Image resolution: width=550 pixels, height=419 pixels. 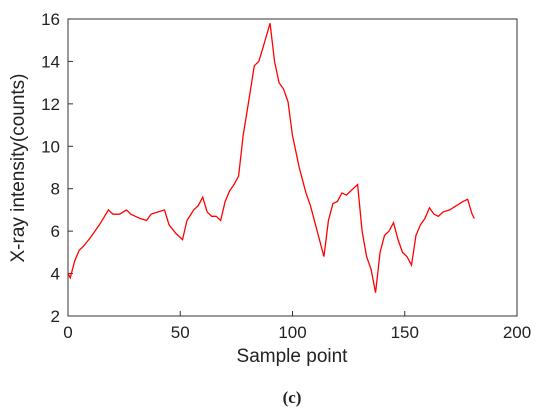 What do you see at coordinates (293, 356) in the screenshot?
I see `x-axis-label: Sample point` at bounding box center [293, 356].